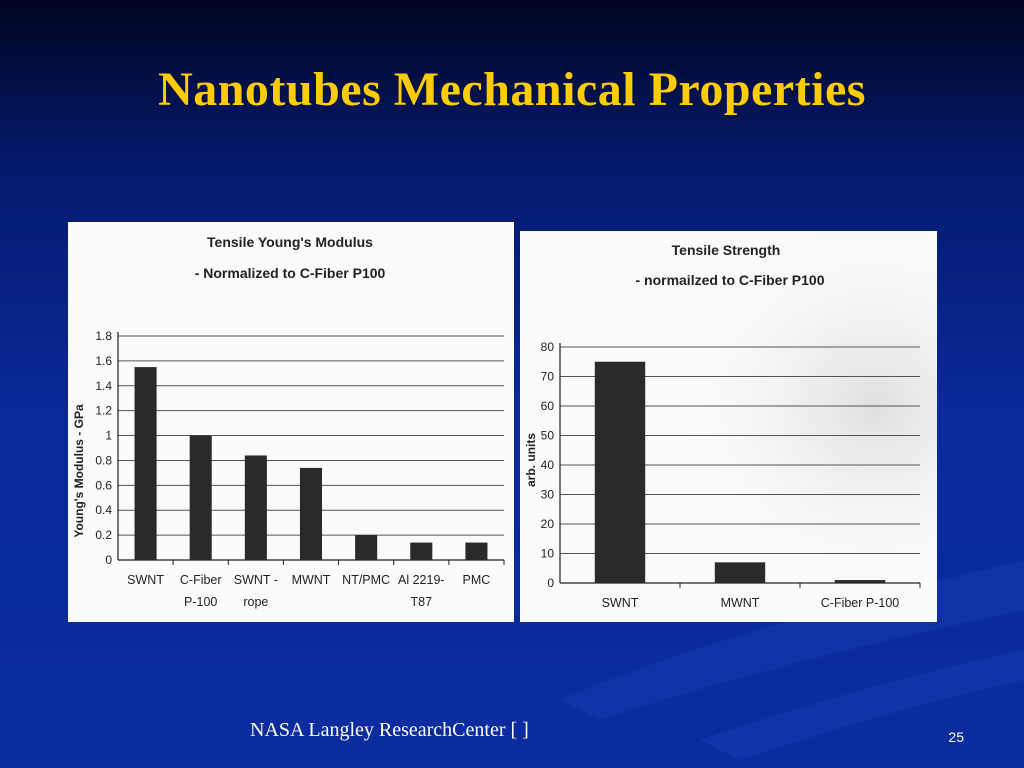 The height and width of the screenshot is (768, 1024). What do you see at coordinates (389, 730) in the screenshot?
I see `footer-credit: NASA Langley ResearchCenter [ ]` at bounding box center [389, 730].